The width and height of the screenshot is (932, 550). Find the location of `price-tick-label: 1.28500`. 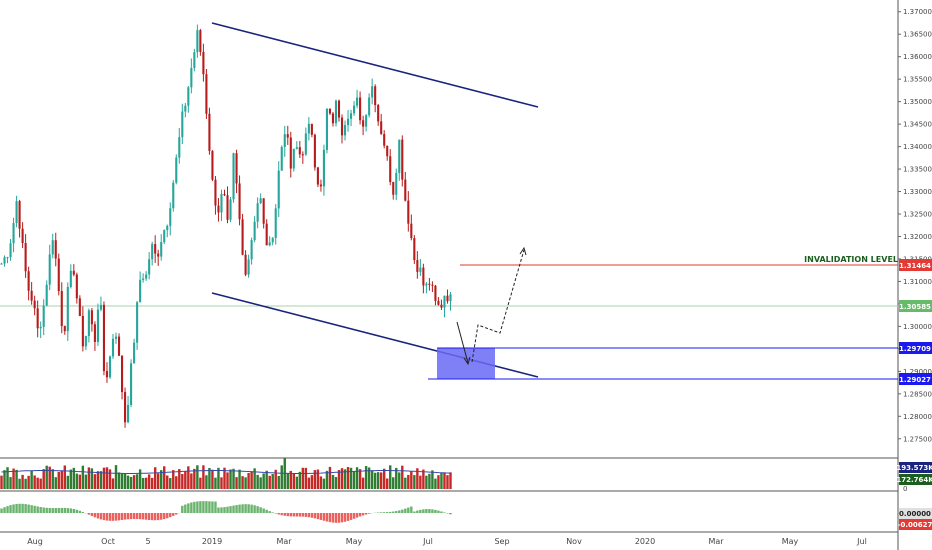

price-tick-label: 1.28500 is located at coordinates (917, 394).